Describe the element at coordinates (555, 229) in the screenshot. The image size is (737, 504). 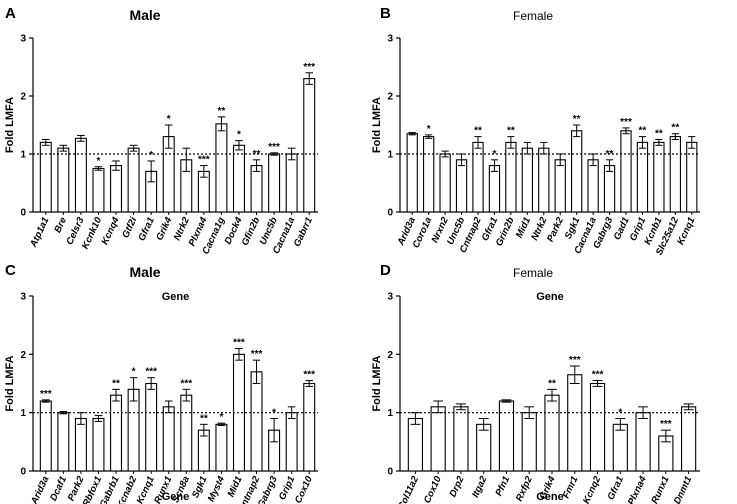
I see `x-tick-label: Park2` at that location.